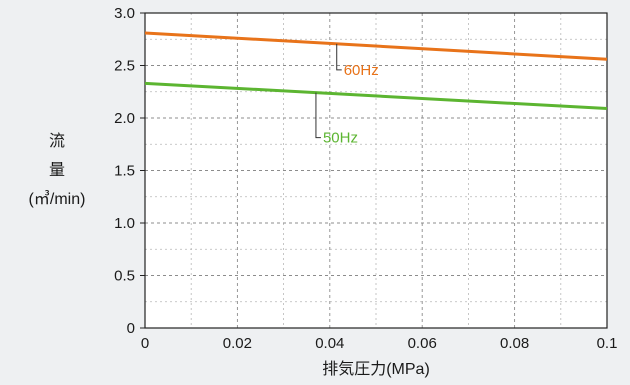 The width and height of the screenshot is (630, 385). What do you see at coordinates (514, 343) in the screenshot?
I see `x-tick-label: 0.08` at bounding box center [514, 343].